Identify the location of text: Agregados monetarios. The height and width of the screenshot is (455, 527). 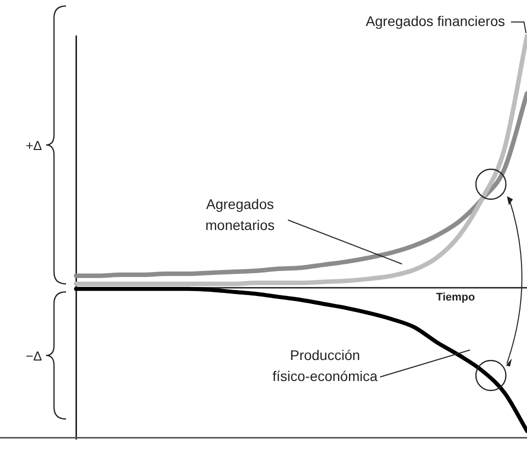
(240, 214).